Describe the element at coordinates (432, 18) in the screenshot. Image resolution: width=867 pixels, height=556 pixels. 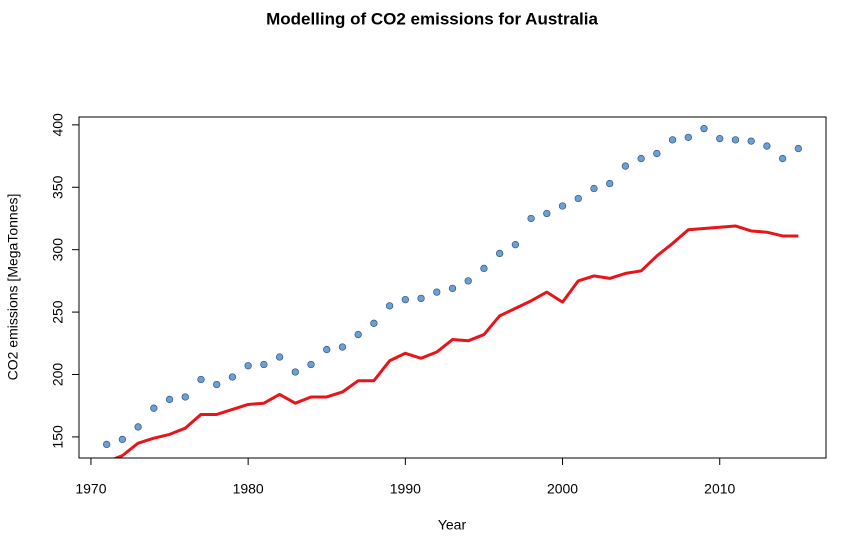
I see `chart-title: Modelling of CO2 emissions for Australia` at that location.